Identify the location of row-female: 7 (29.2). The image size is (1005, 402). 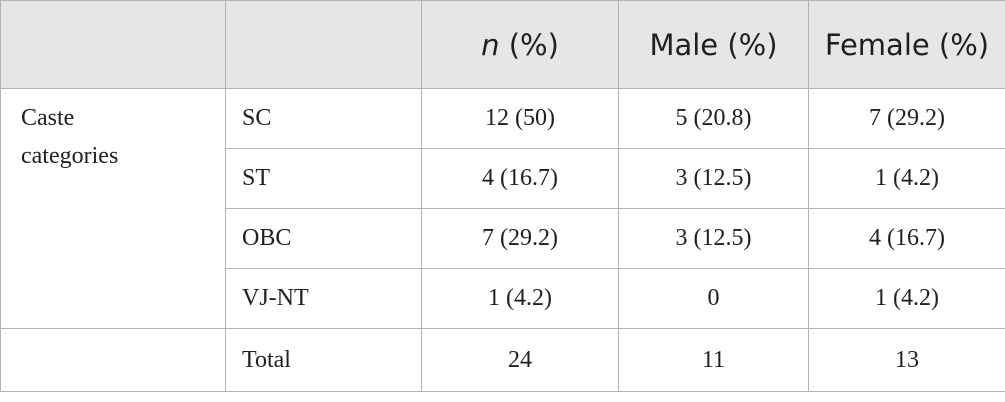
(906, 118).